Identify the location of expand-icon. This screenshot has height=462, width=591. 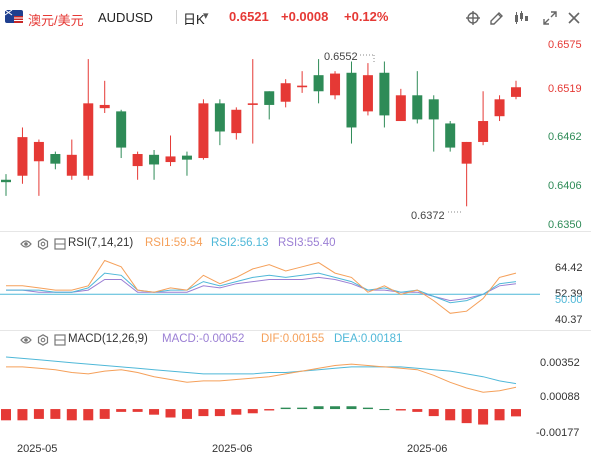
(550, 18).